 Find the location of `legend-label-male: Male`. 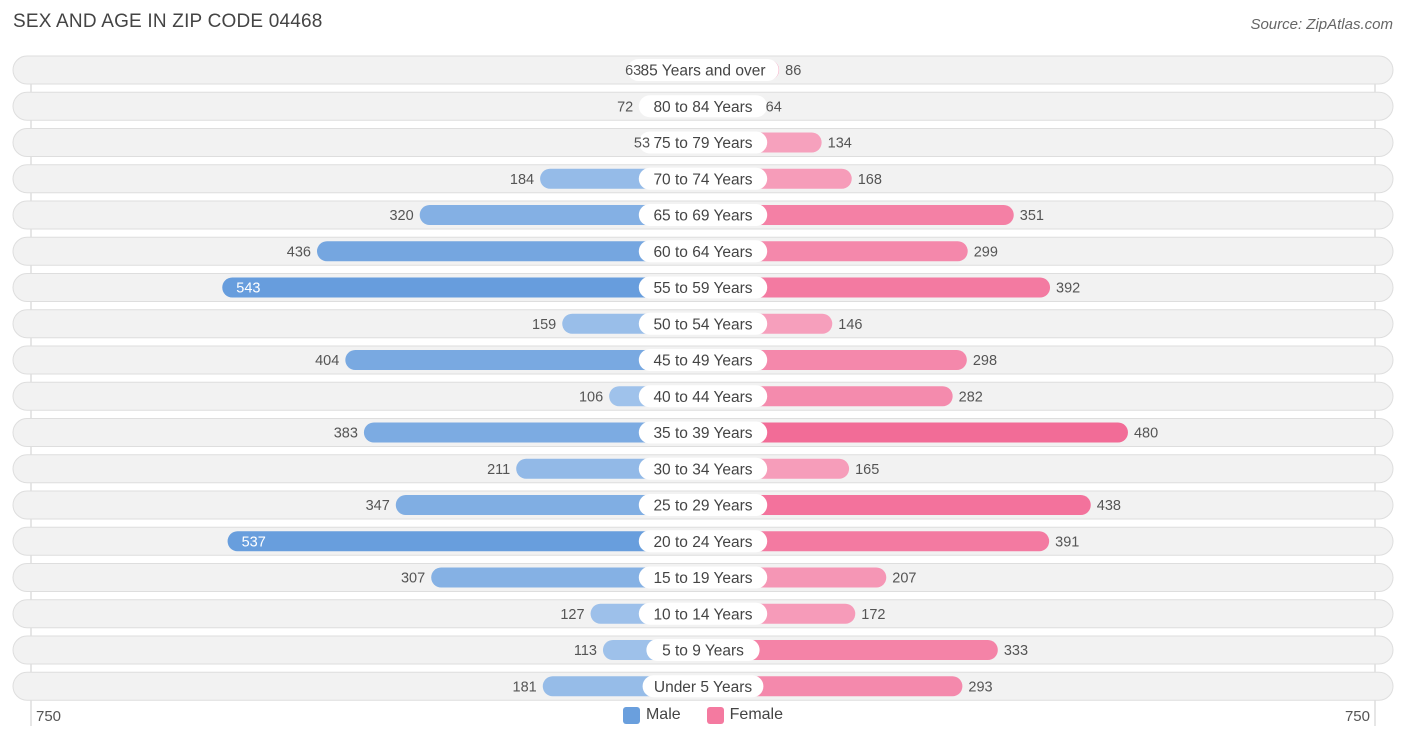

legend-label-male: Male is located at coordinates (663, 714).